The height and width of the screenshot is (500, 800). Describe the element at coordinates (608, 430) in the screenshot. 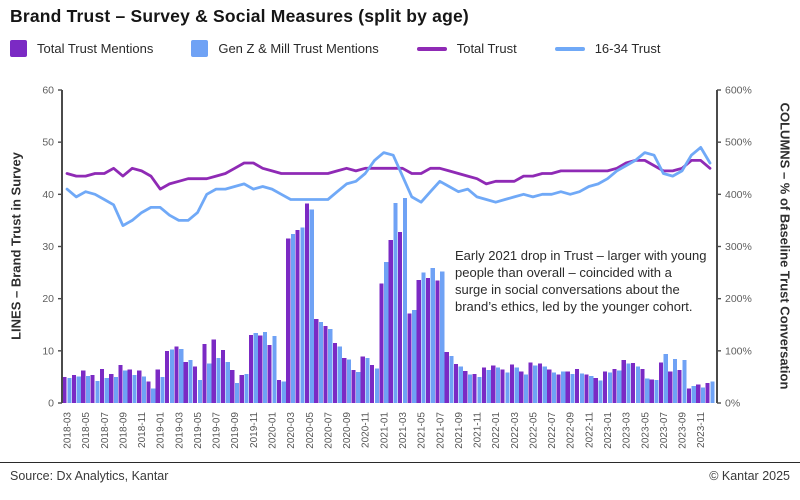

I see `svg-text: 2023-01` at that location.